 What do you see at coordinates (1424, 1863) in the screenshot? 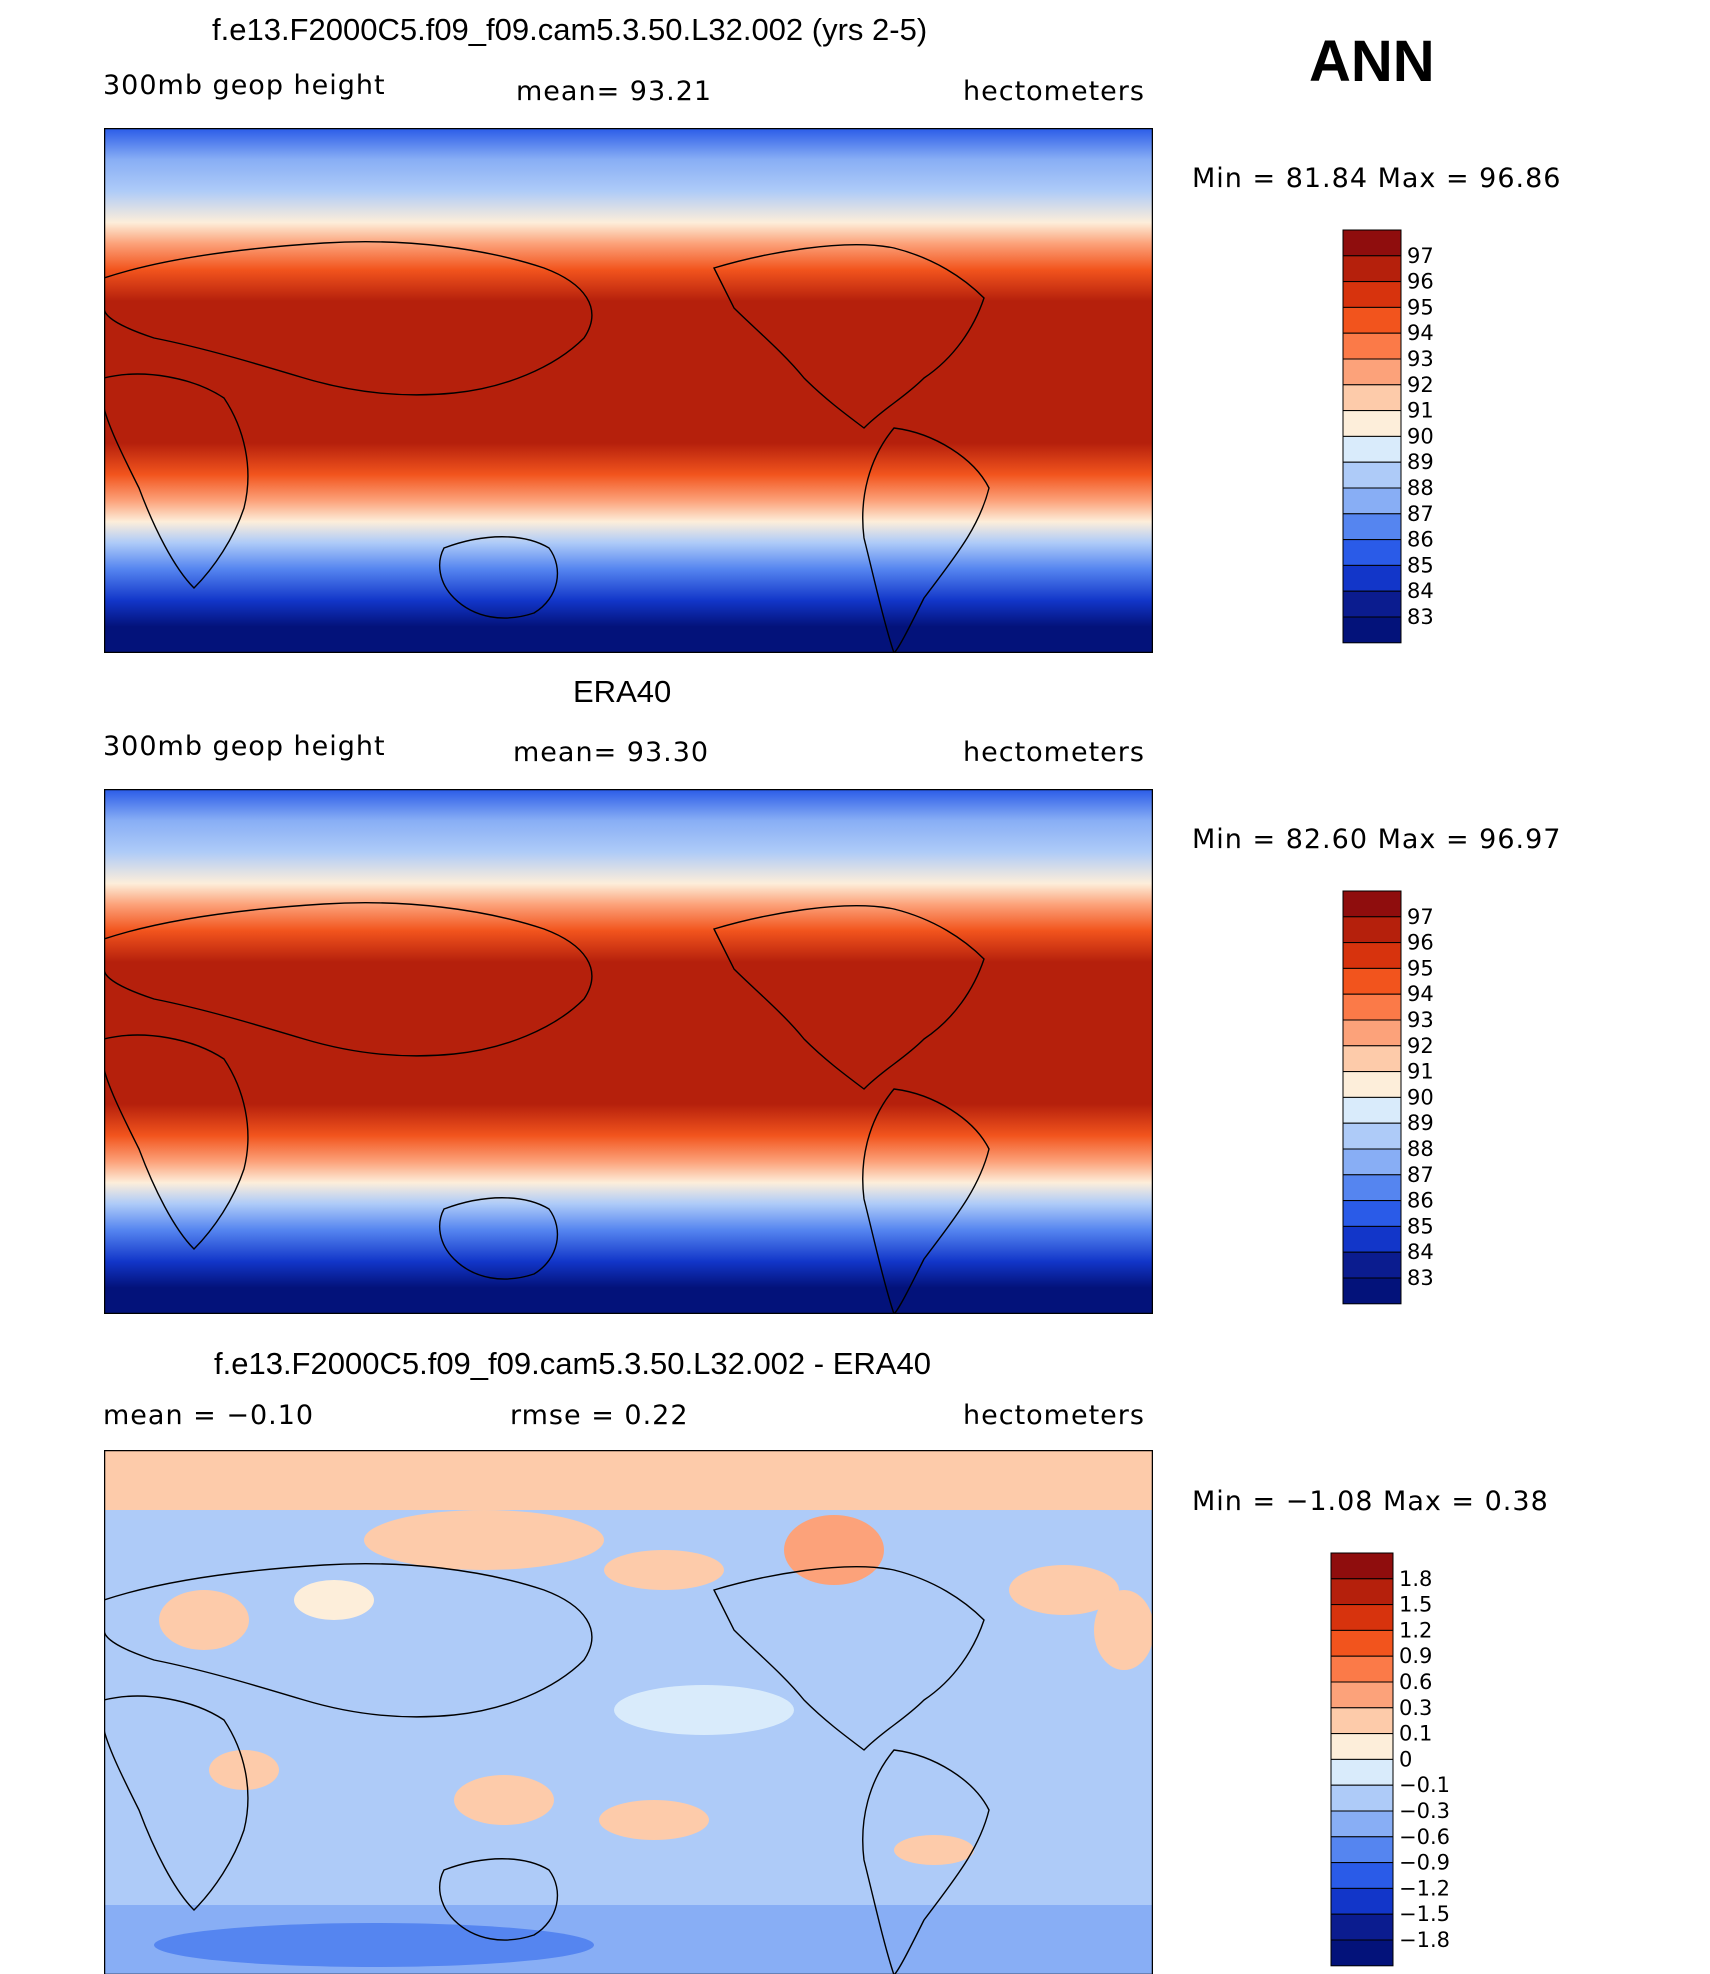
I see `colorbar-tick-label: −0.9` at bounding box center [1424, 1863].